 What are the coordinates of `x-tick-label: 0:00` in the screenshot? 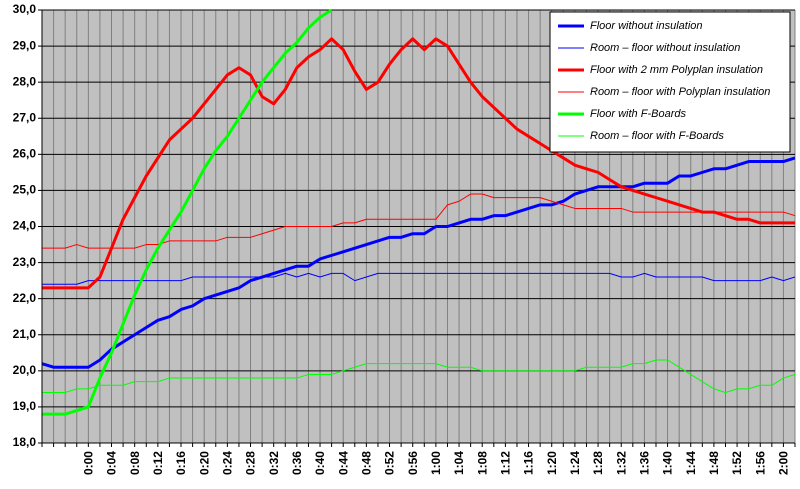 It's located at (89, 463).